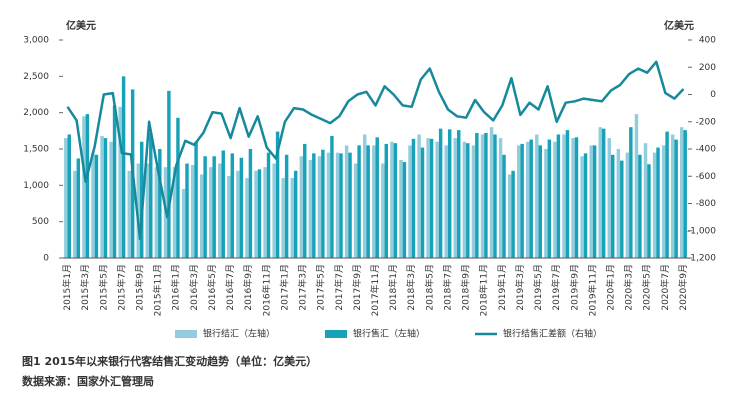 This screenshot has width=749, height=402. Describe the element at coordinates (429, 287) in the screenshot. I see `x-tick-label: 2018年5月` at that location.